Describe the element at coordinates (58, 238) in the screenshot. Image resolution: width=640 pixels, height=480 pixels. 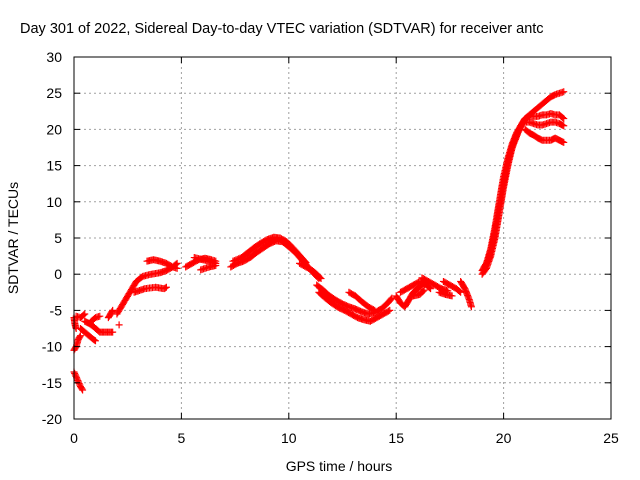
I see `y-tick-label: 5` at that location.